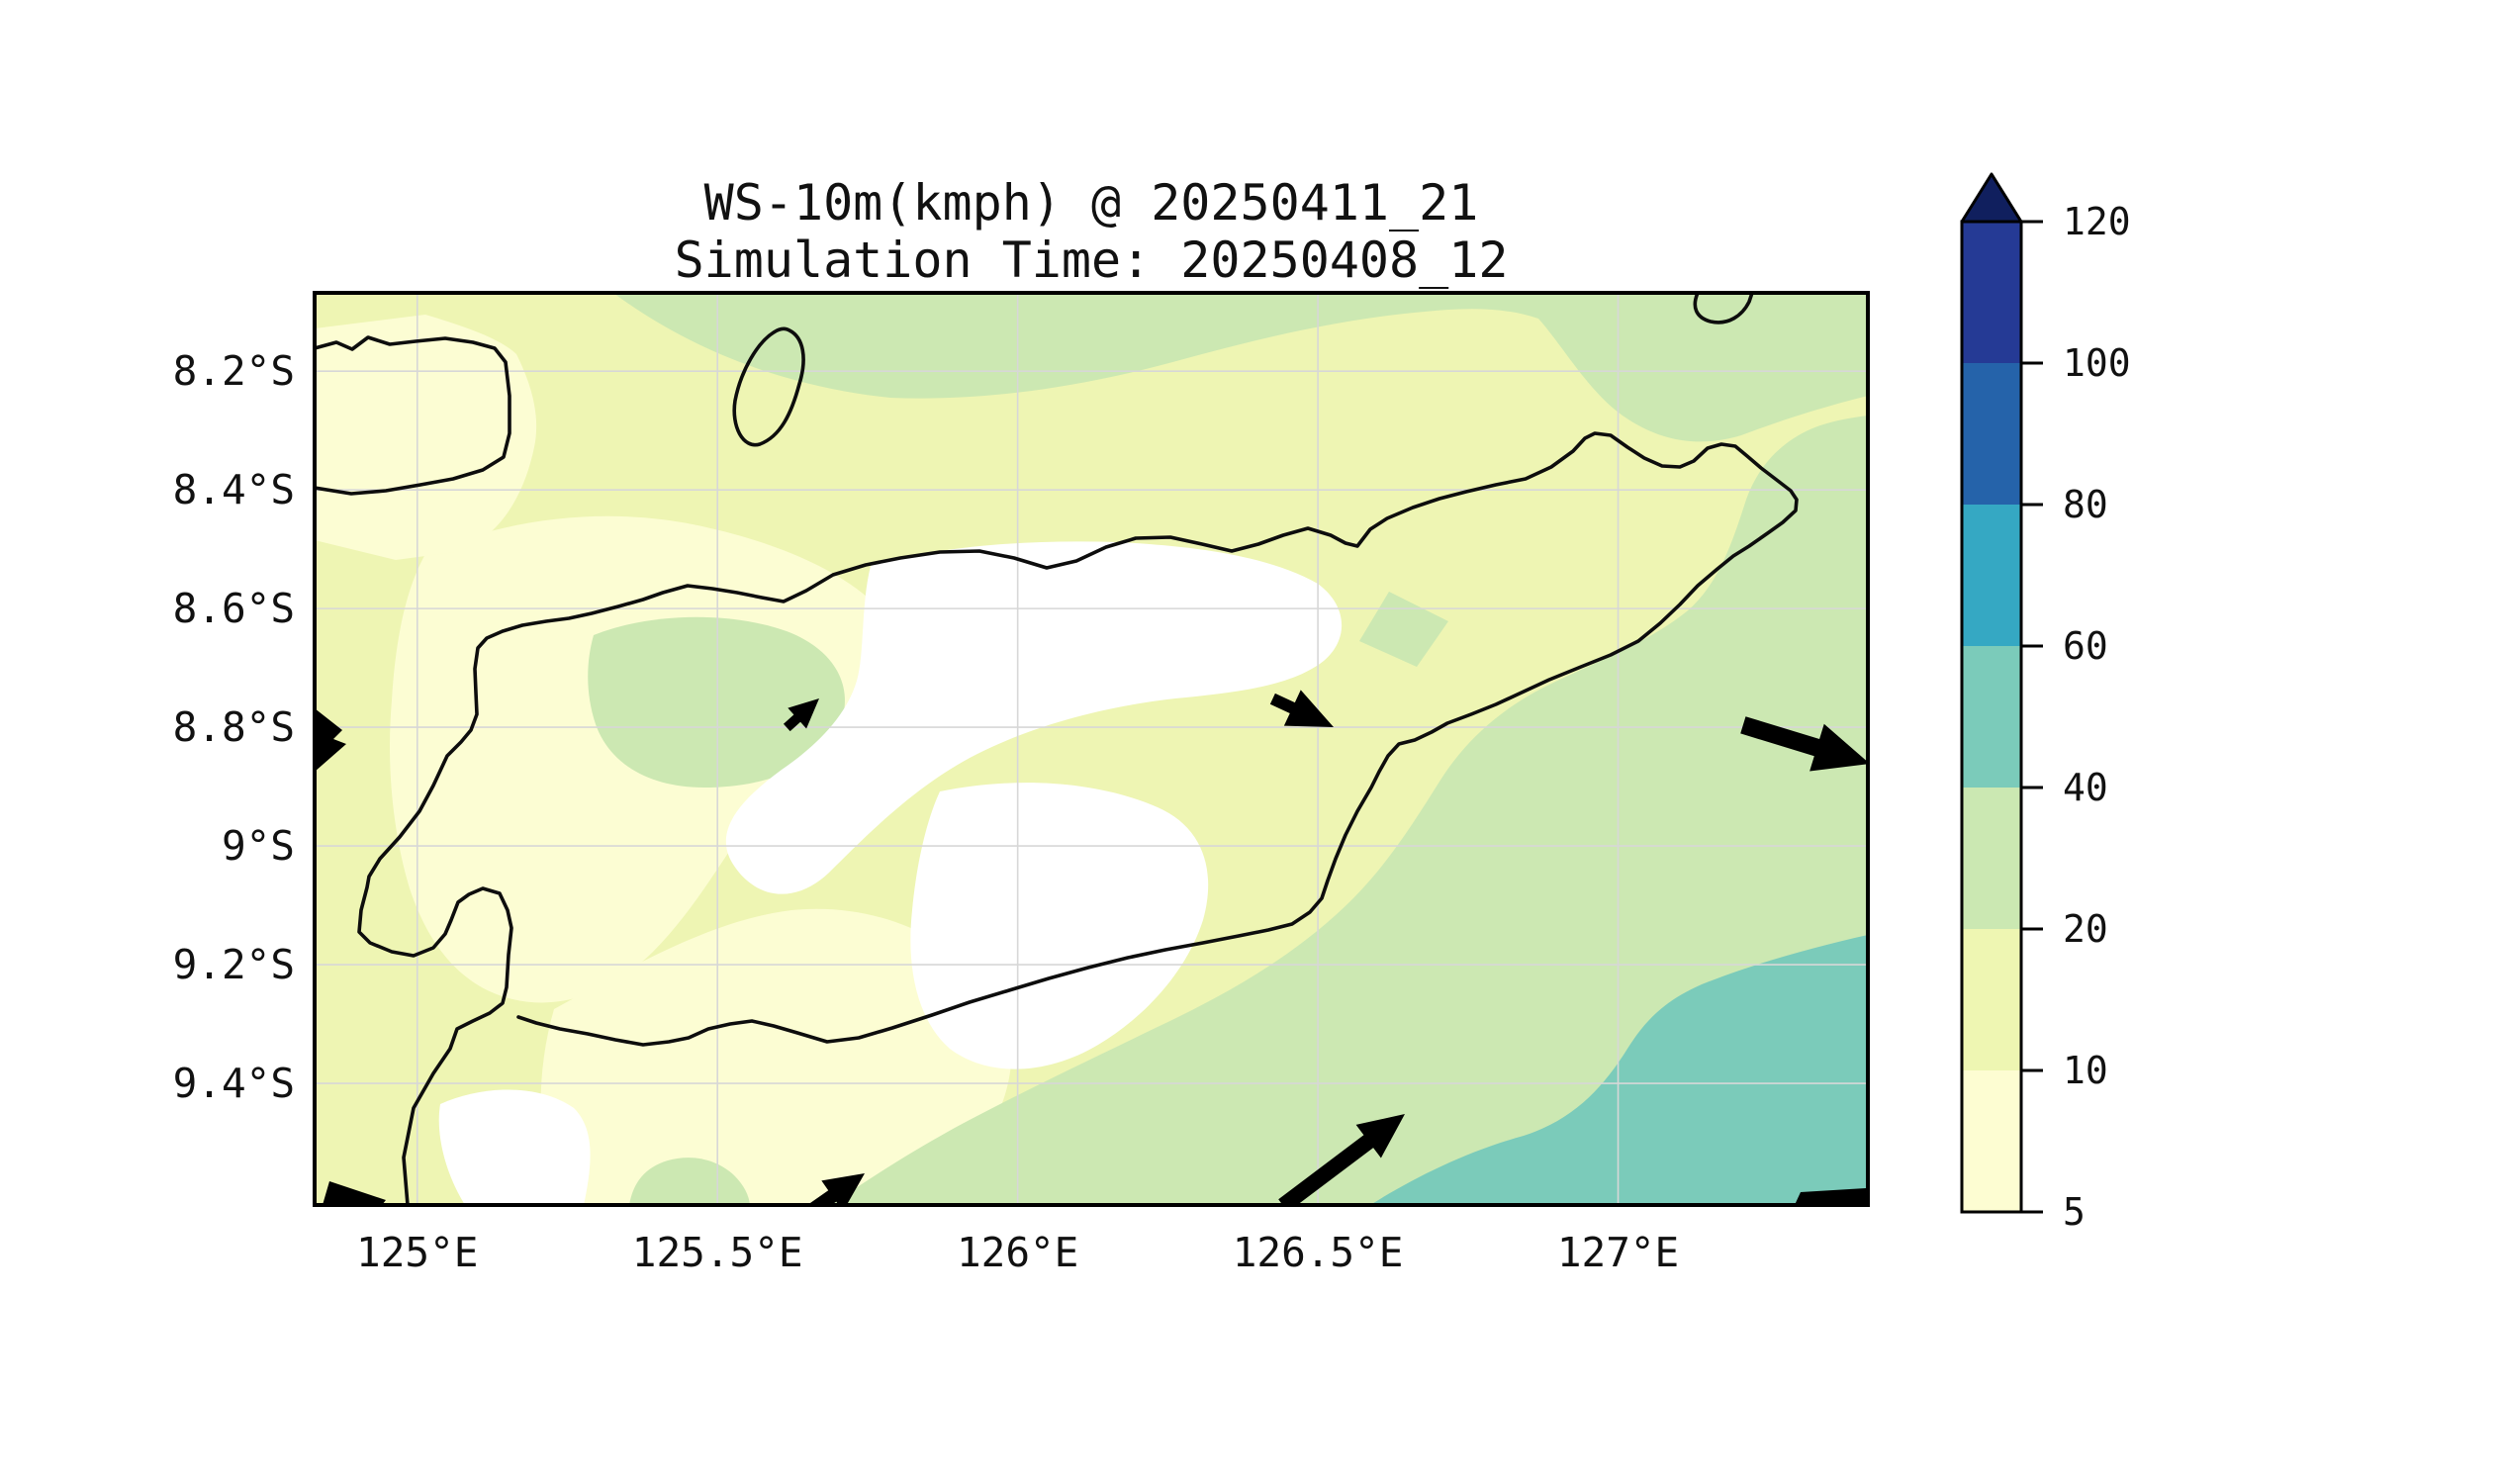 This screenshot has height=1484, width=2504. I want to click on colorbar-tick-label: 120, so click(2097, 221).